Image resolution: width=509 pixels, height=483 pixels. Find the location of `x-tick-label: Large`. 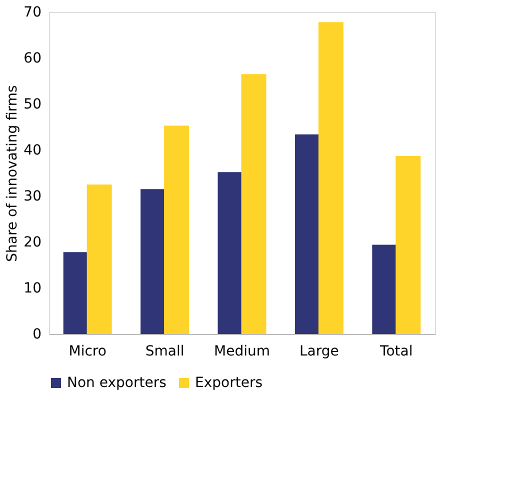

x-tick-label: Large is located at coordinates (319, 352).